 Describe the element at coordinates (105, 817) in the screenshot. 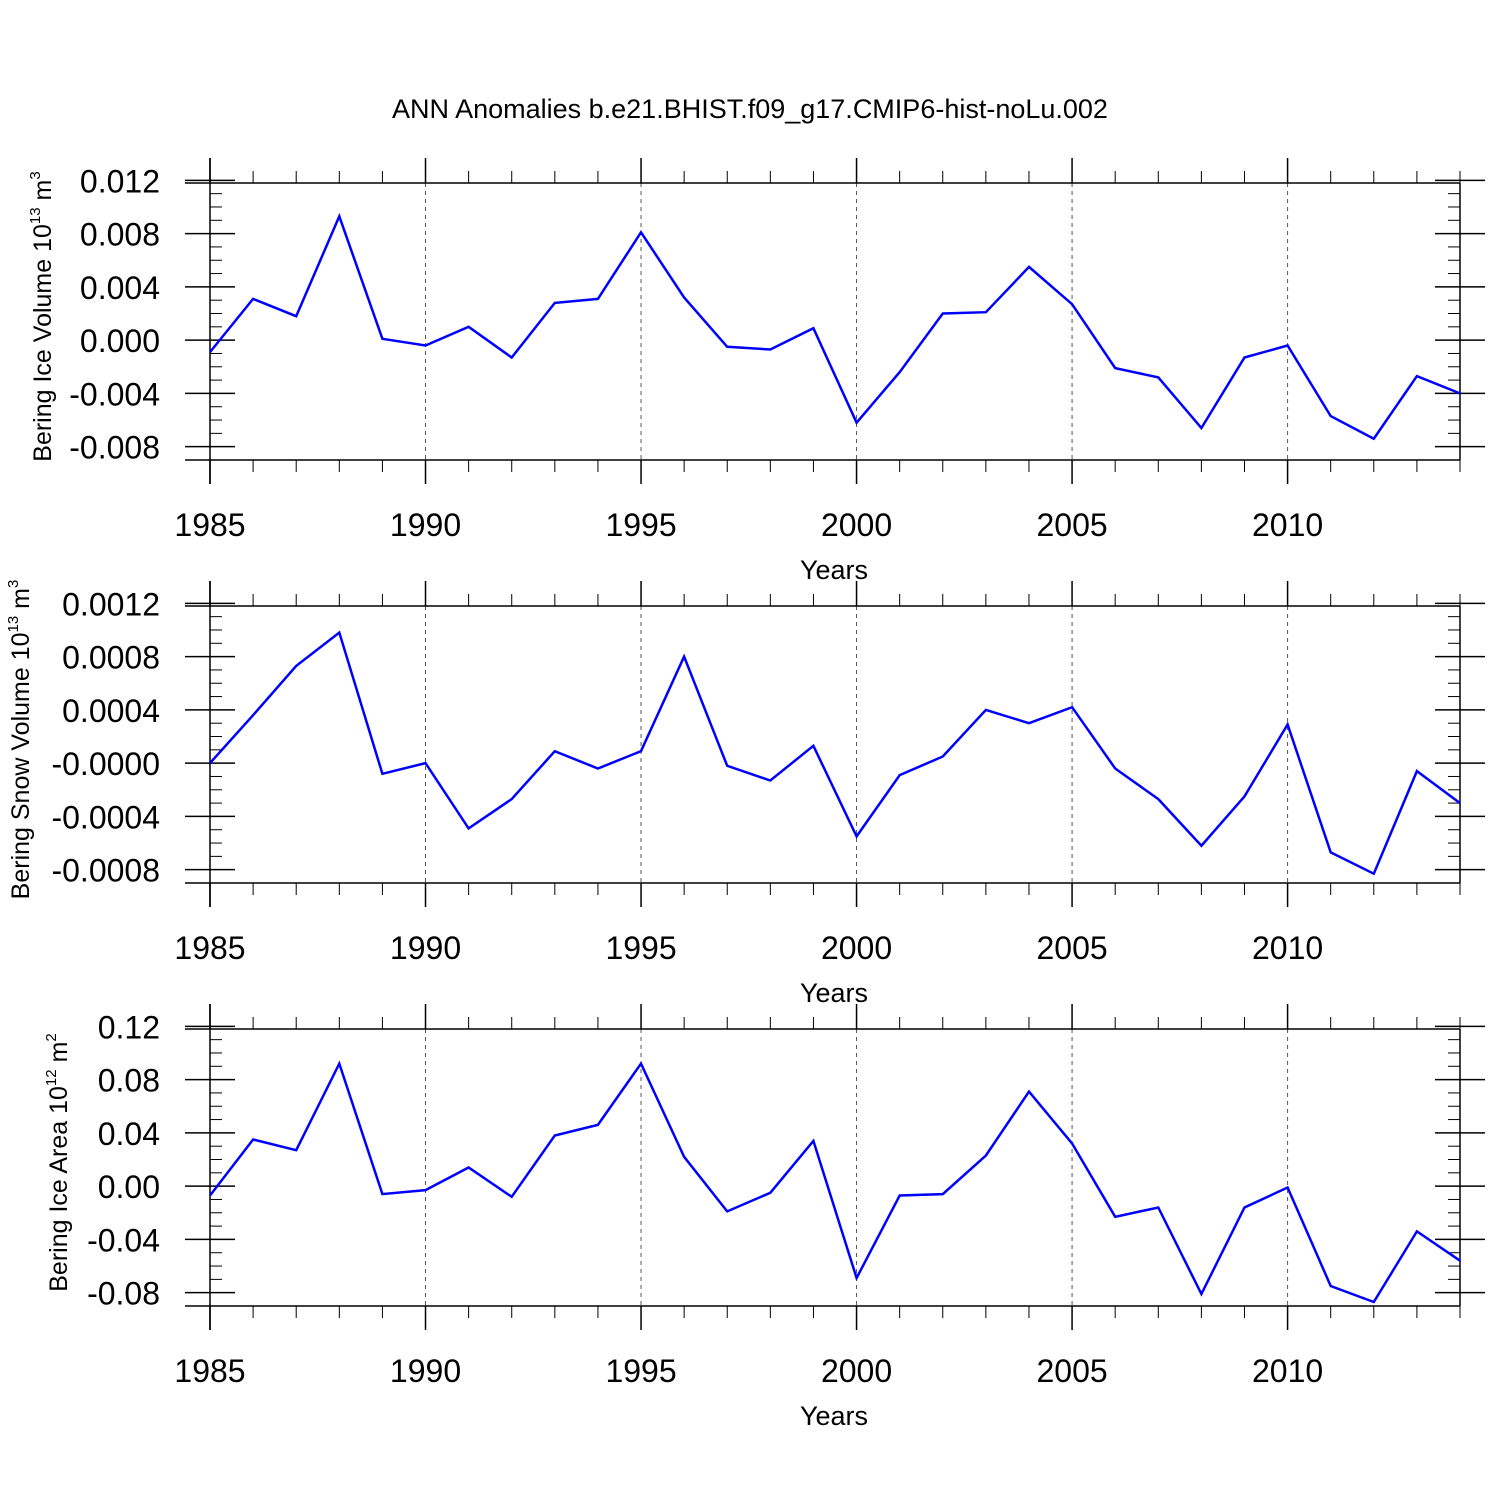

I see `y-tick-label: -0.0004` at that location.